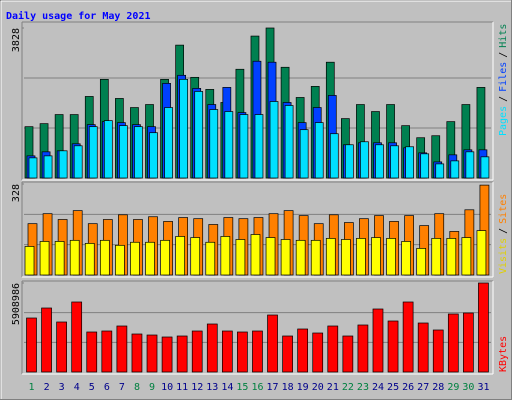  I want to click on legend-entry: Visits, so click(503, 256).